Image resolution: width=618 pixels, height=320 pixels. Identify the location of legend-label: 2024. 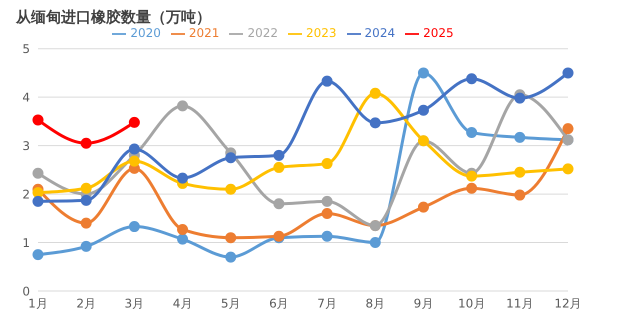
(380, 33).